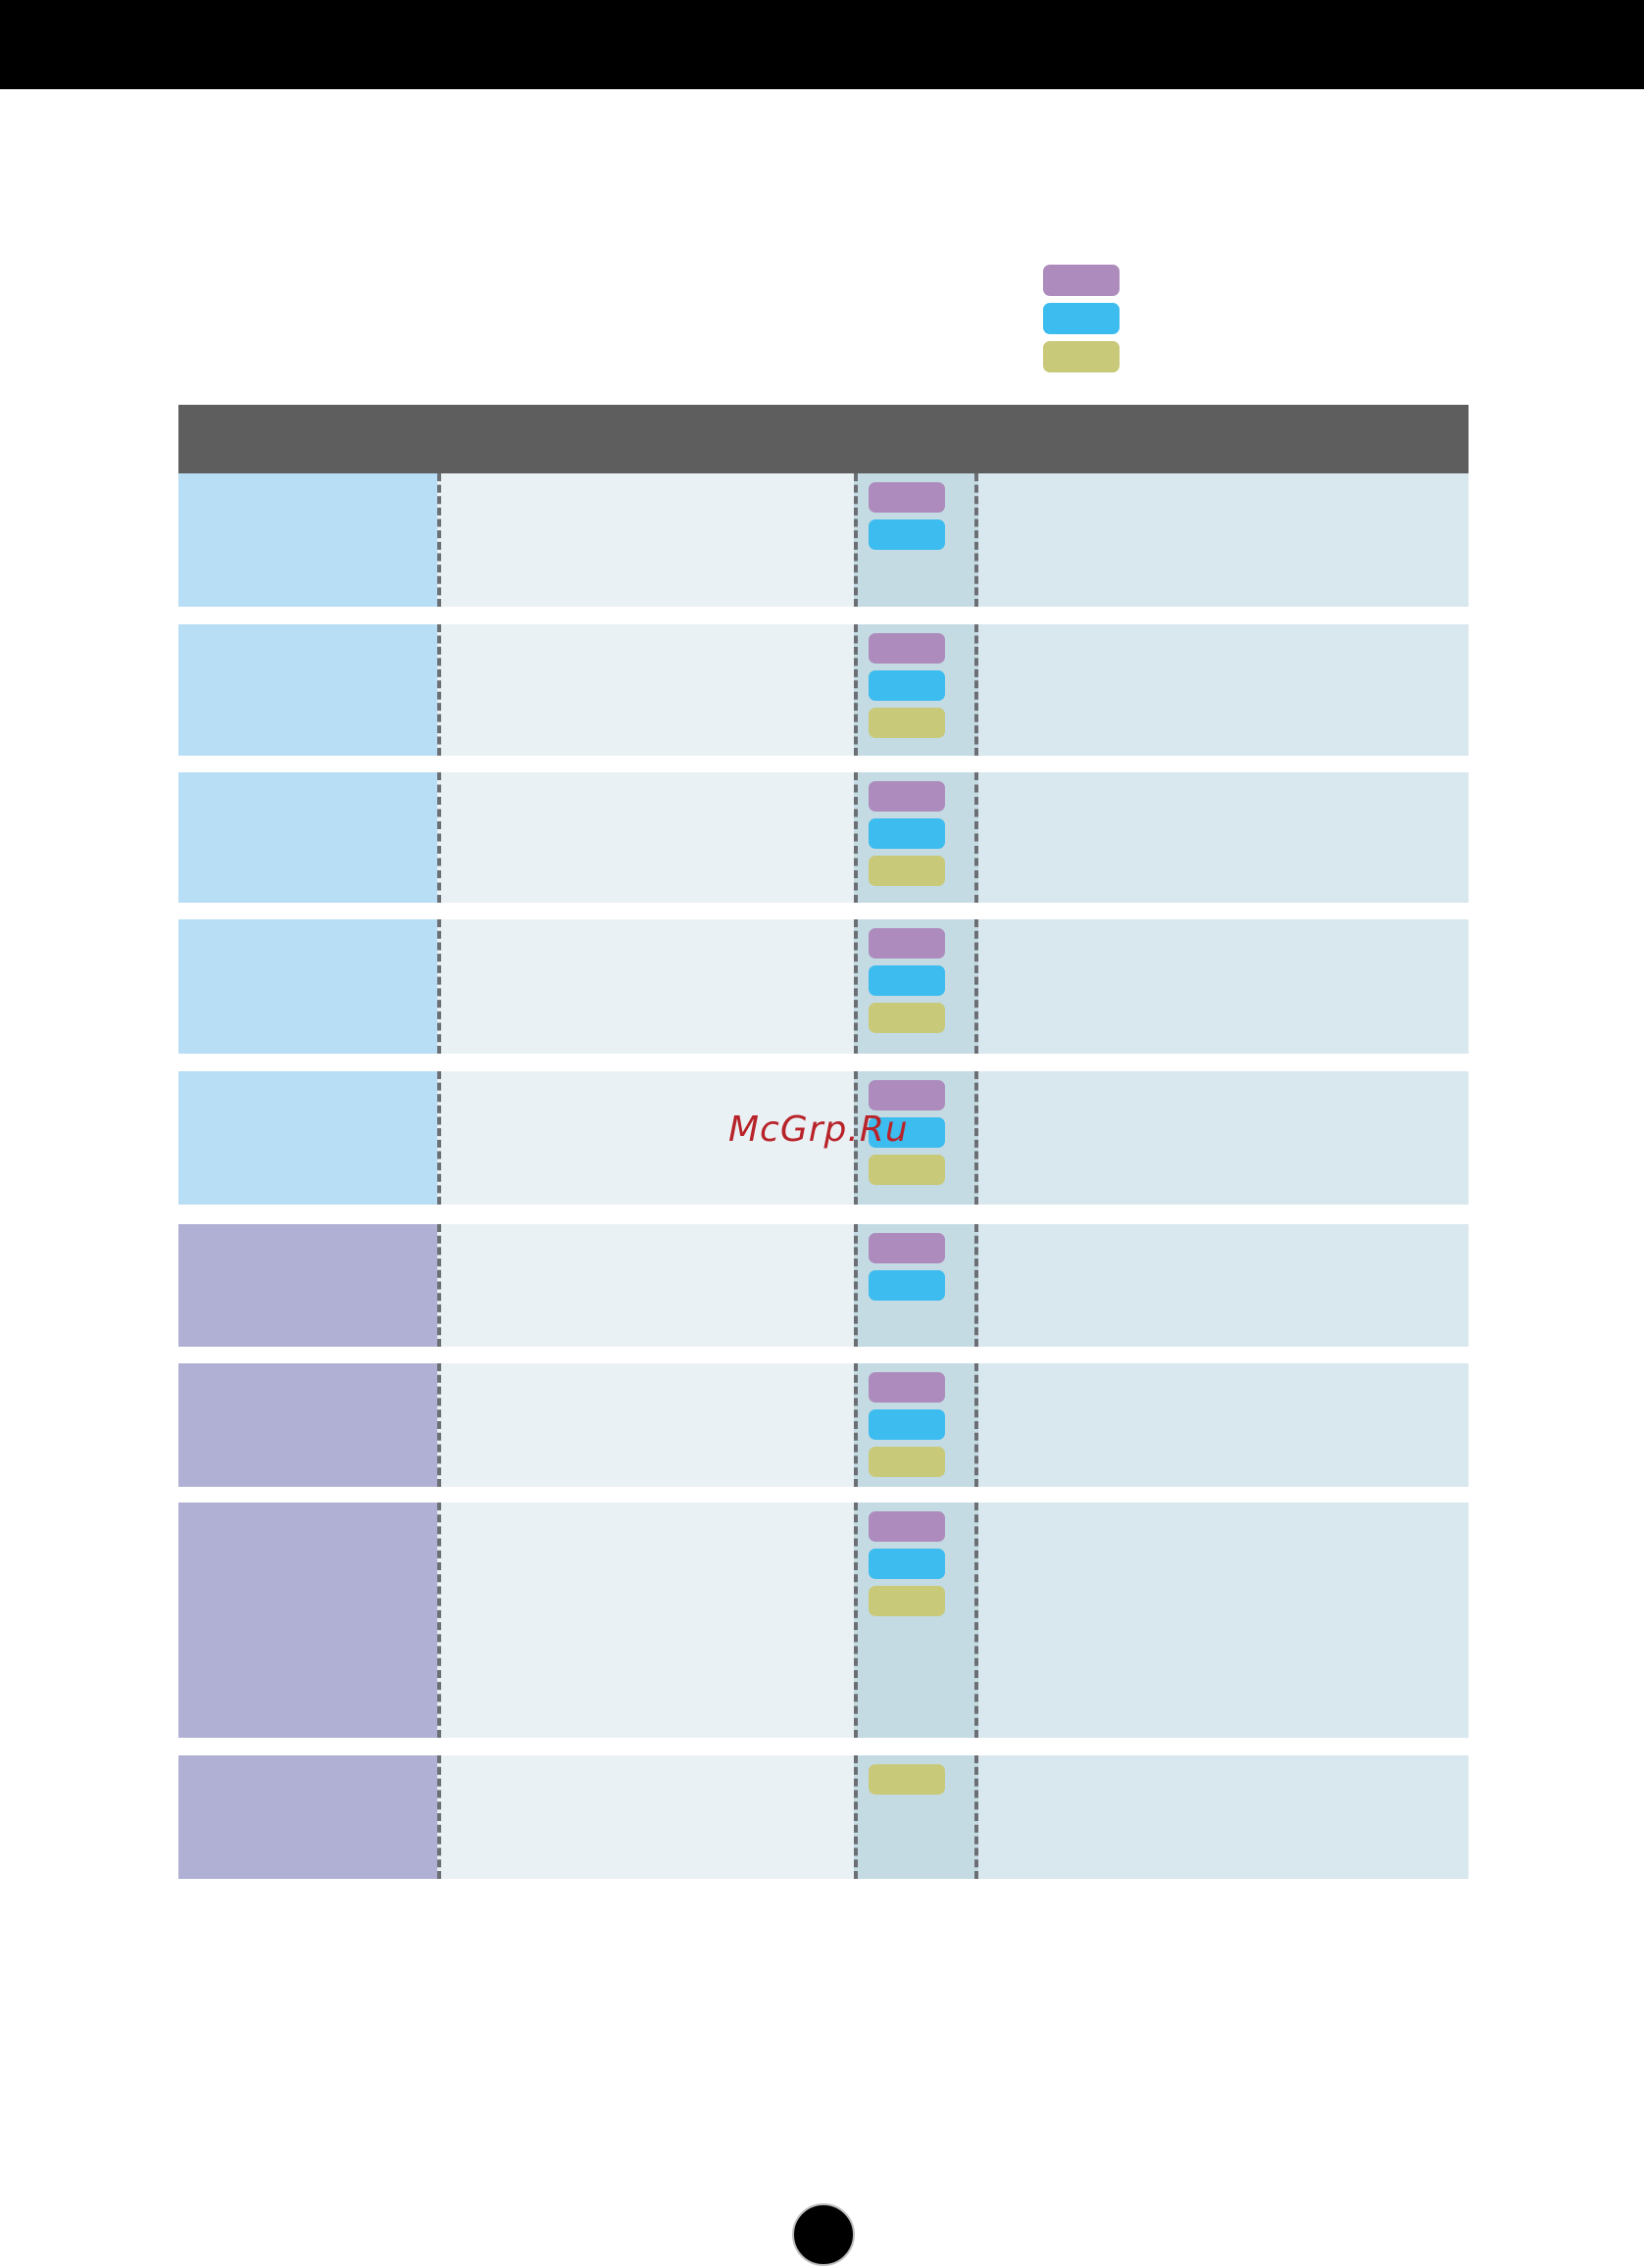 Image resolution: width=1644 pixels, height=2268 pixels. Describe the element at coordinates (823, 2234) in the screenshot. I see `page-number-circle` at that location.